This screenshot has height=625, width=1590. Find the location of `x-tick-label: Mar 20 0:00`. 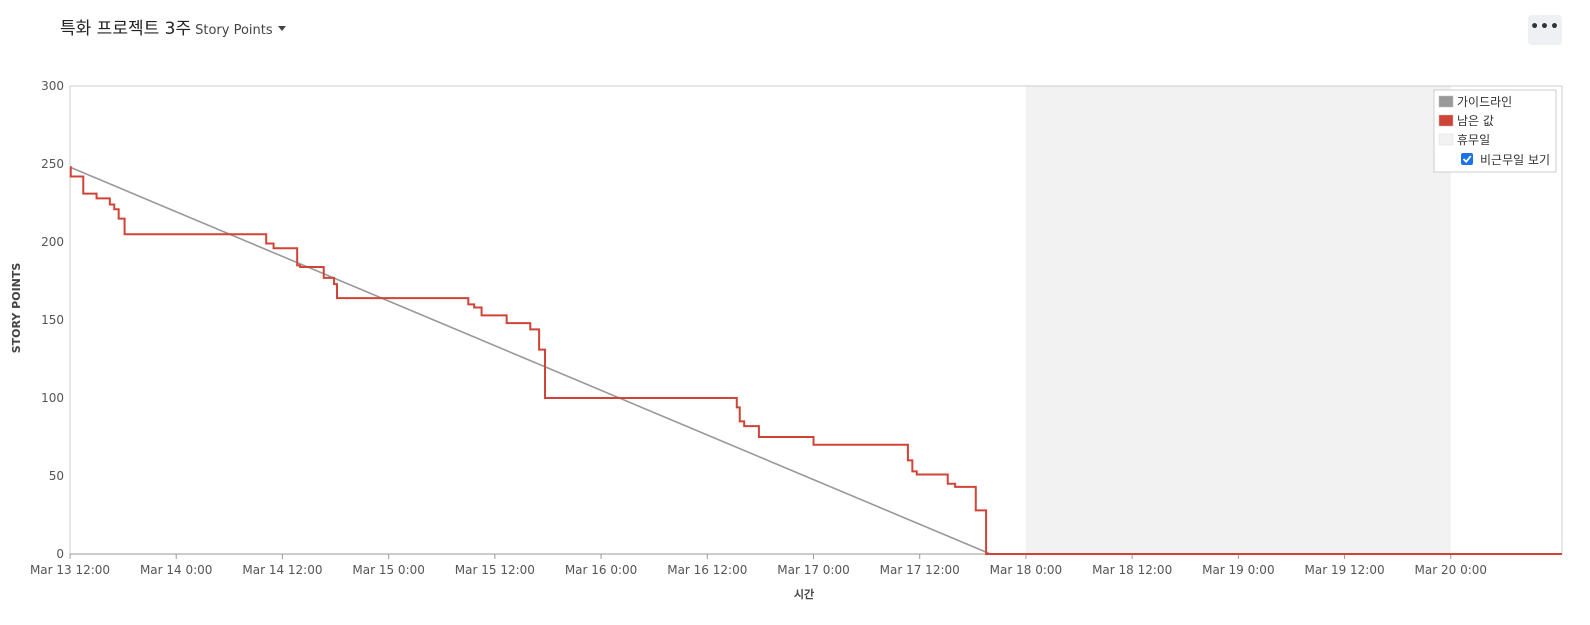

x-tick-label: Mar 20 0:00 is located at coordinates (1451, 570).